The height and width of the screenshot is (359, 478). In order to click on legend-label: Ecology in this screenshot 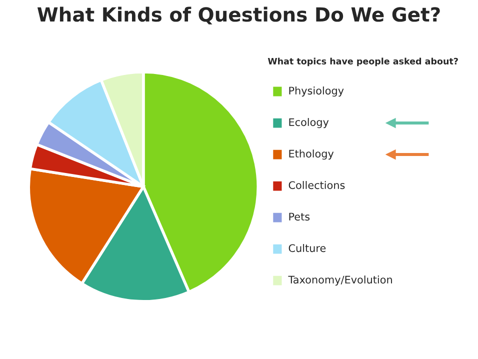, I will do `click(309, 123)`.